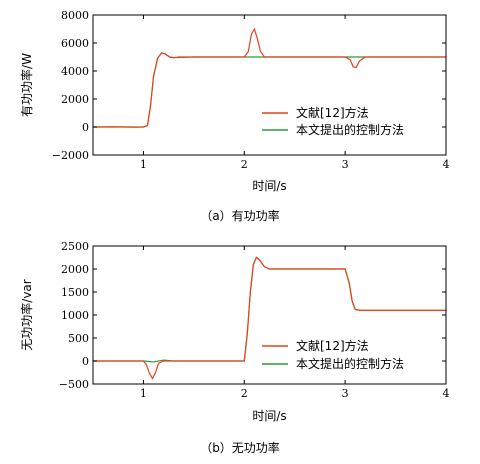 This screenshot has width=480, height=464. I want to click on y-tick-label: −500, so click(74, 384).